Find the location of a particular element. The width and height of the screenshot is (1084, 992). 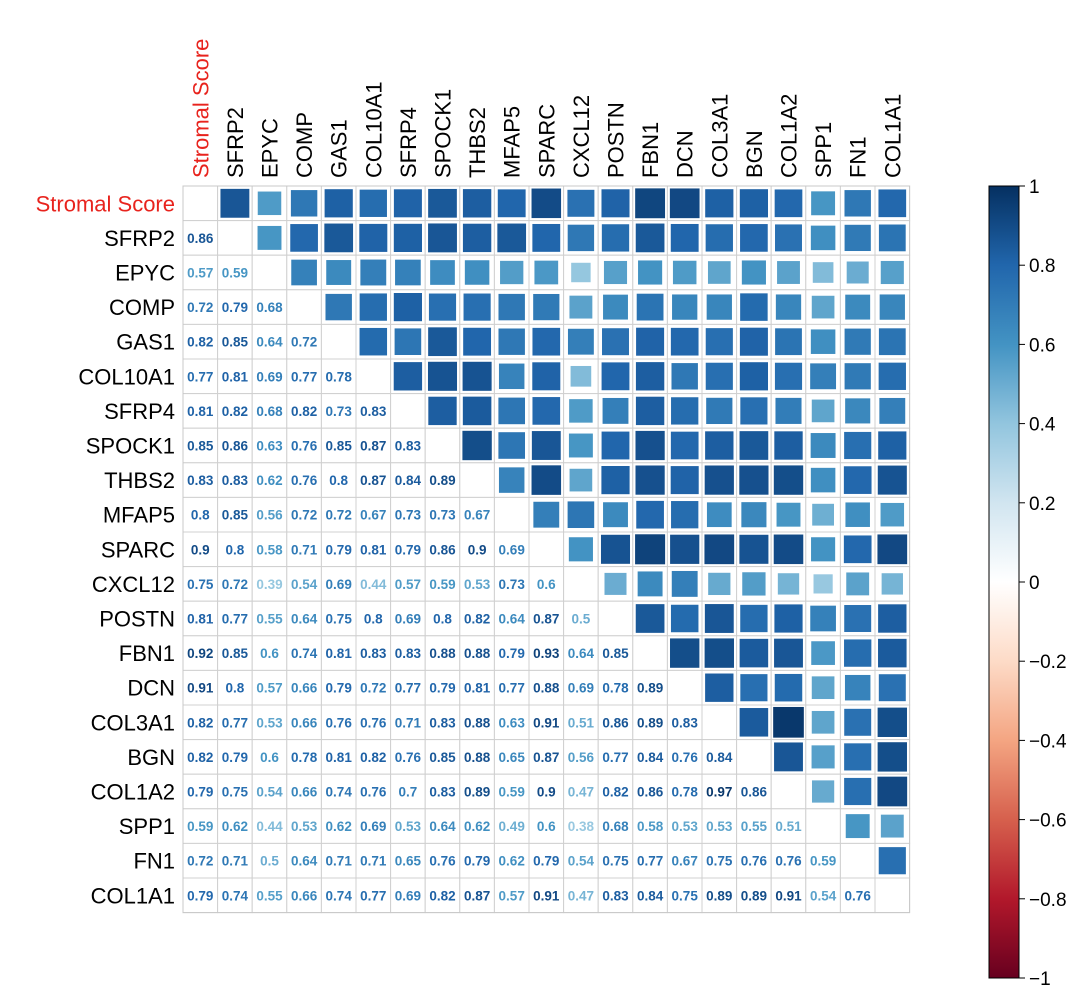

corr-square-SPOCK1-MFAP5 is located at coordinates (512, 445).